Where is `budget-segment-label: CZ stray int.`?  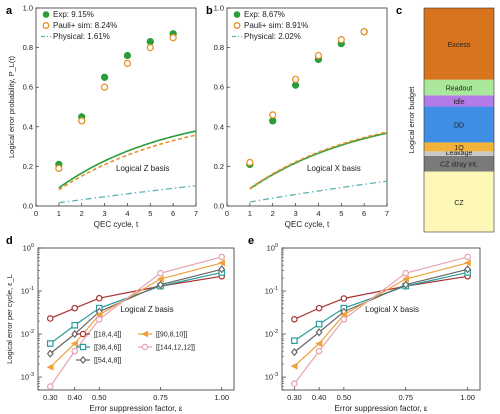
budget-segment-label: CZ stray int. is located at coordinates (459, 165).